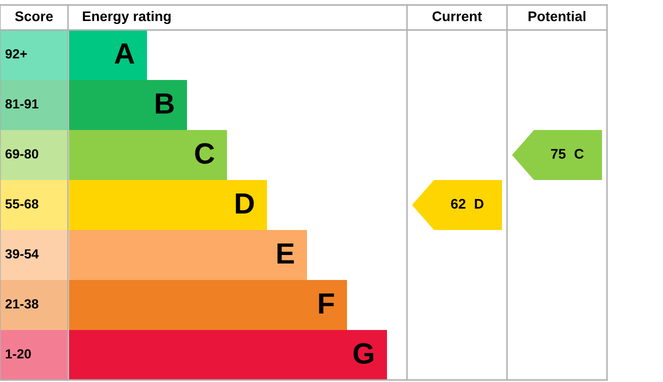  I want to click on text: Score, so click(34, 16).